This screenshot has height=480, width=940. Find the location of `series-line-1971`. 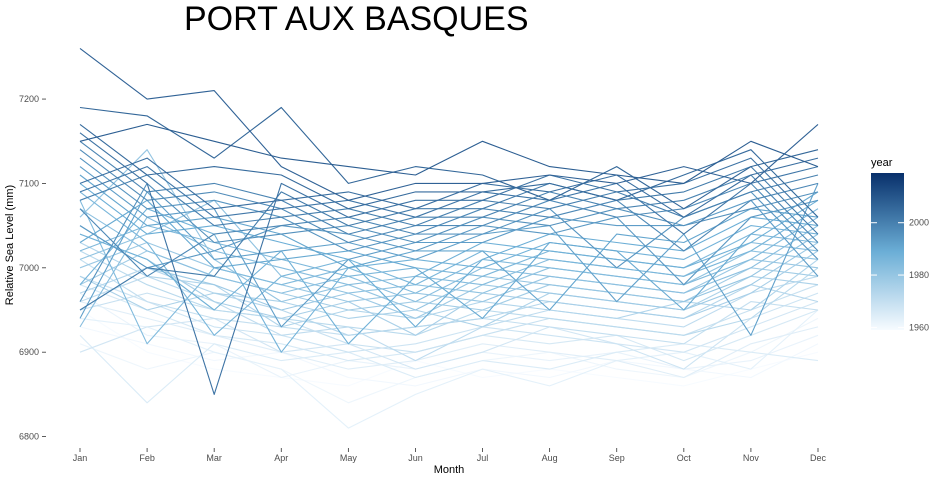

series-line-1971 is located at coordinates (449, 318).